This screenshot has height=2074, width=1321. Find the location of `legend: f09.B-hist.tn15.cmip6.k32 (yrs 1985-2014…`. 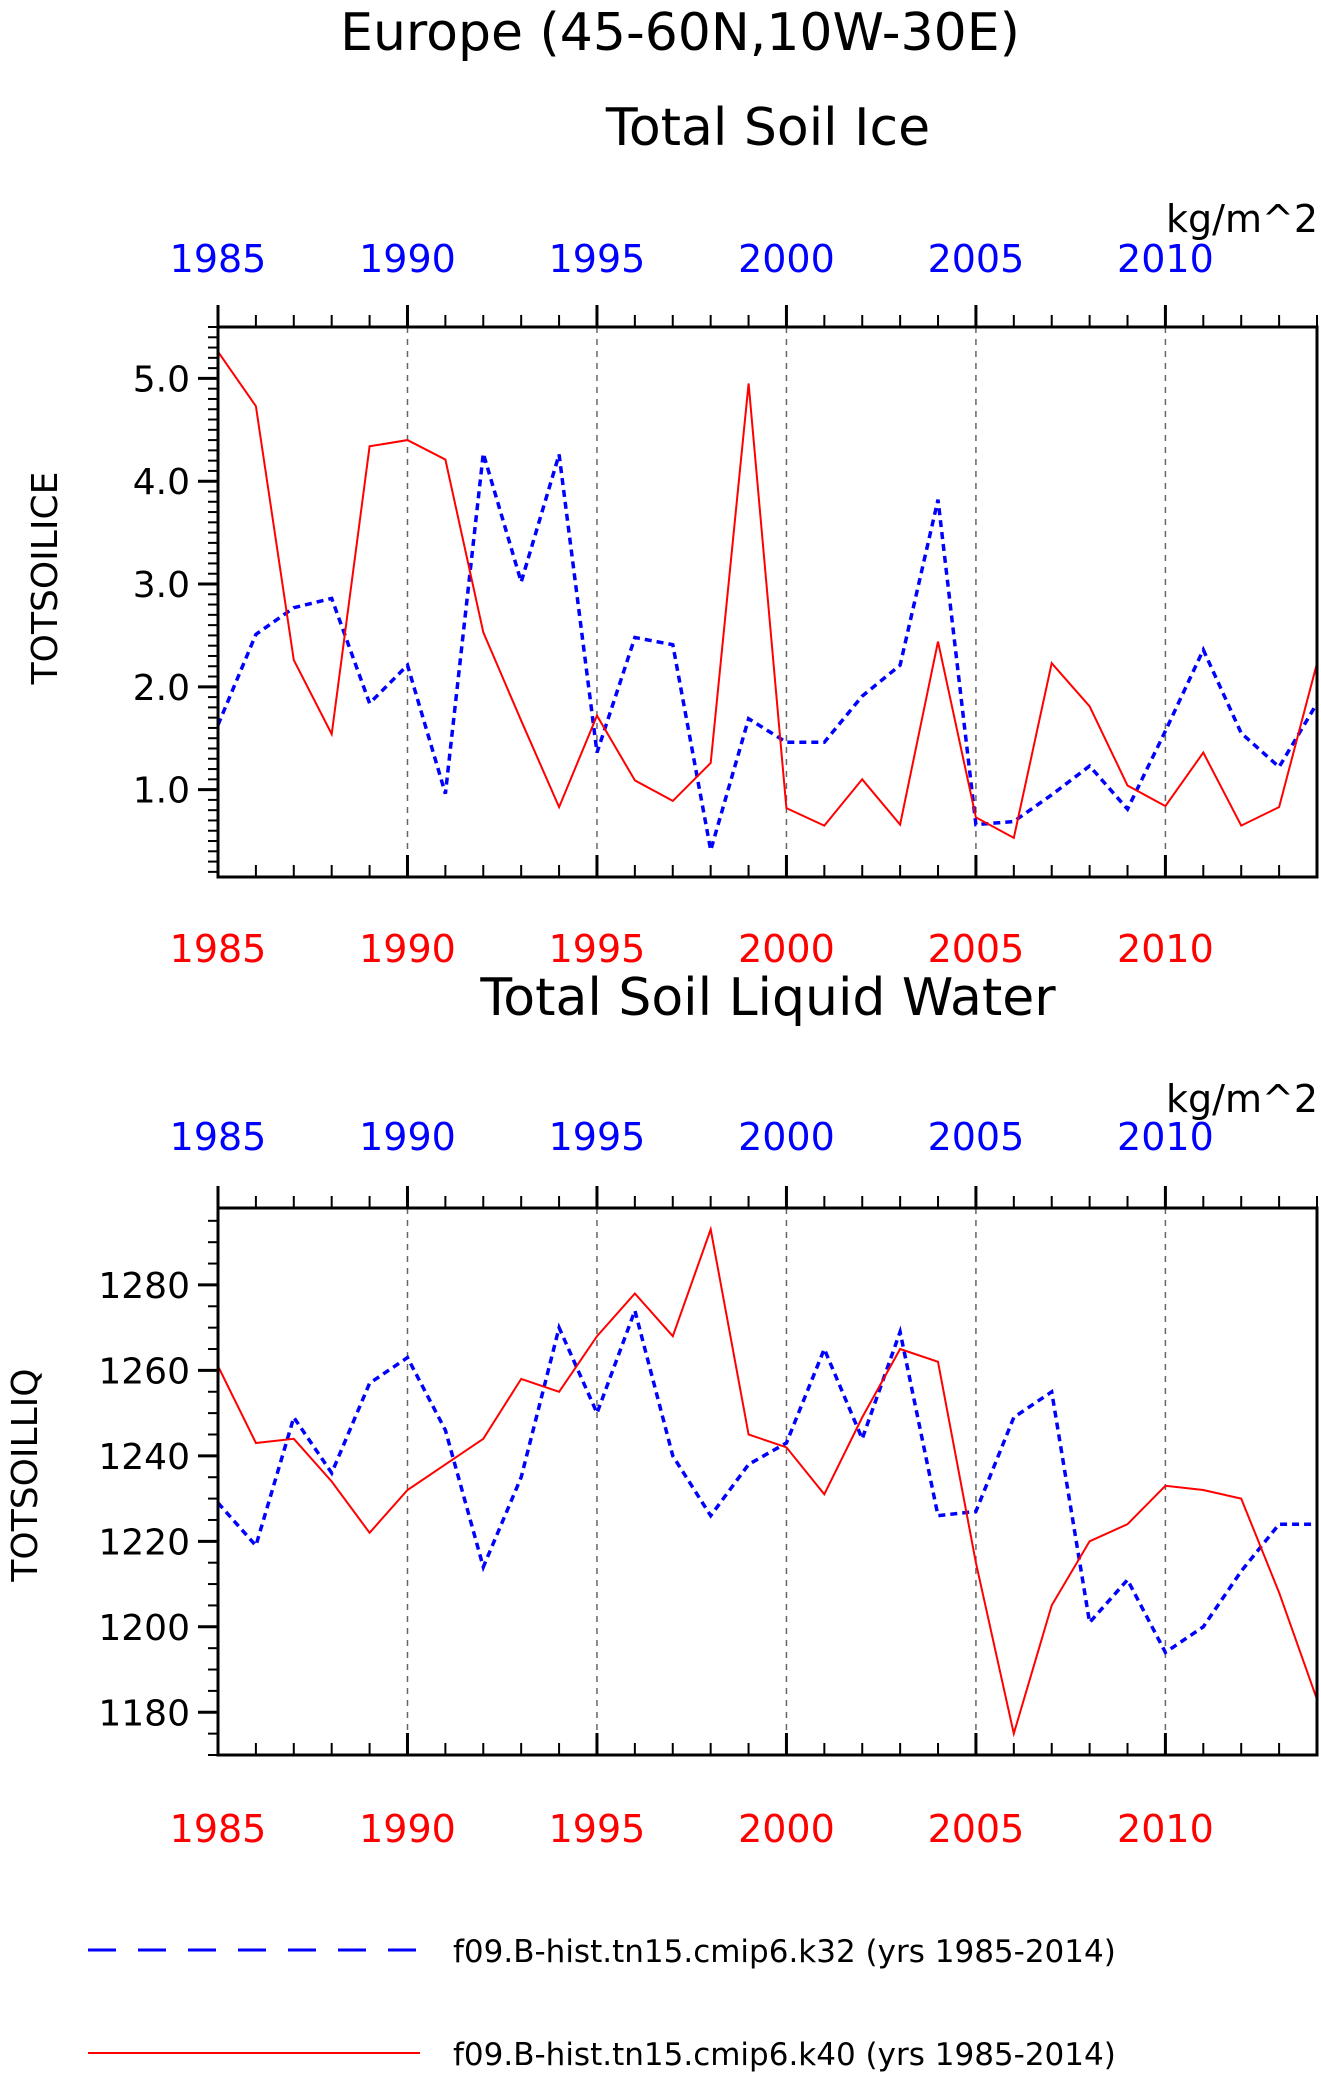

legend: f09.B-hist.tn15.cmip6.k32 (yrs 1985-2014… is located at coordinates (602, 2003).